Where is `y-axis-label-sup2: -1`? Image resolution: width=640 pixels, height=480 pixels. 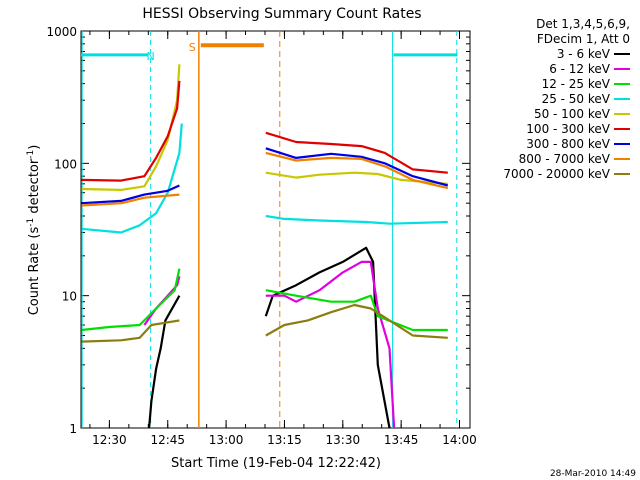 y-axis-label-sup2: -1 is located at coordinates (31, 154).